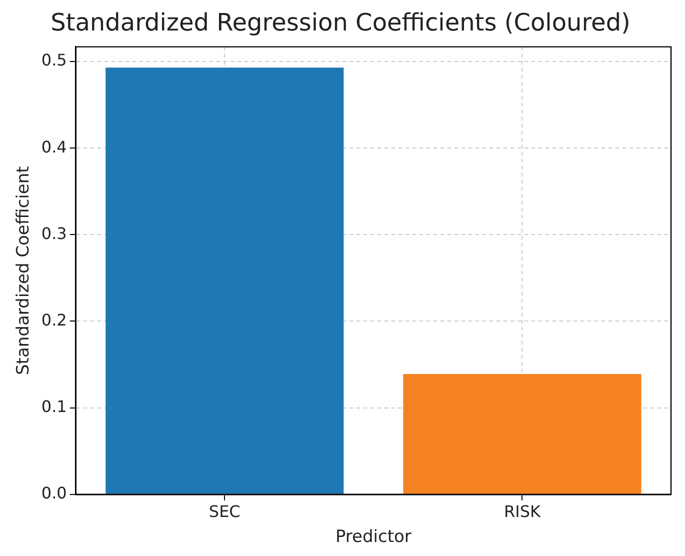 Image resolution: width=685 pixels, height=556 pixels. What do you see at coordinates (54, 406) in the screenshot?
I see `y-tick-label: 0.1` at bounding box center [54, 406].